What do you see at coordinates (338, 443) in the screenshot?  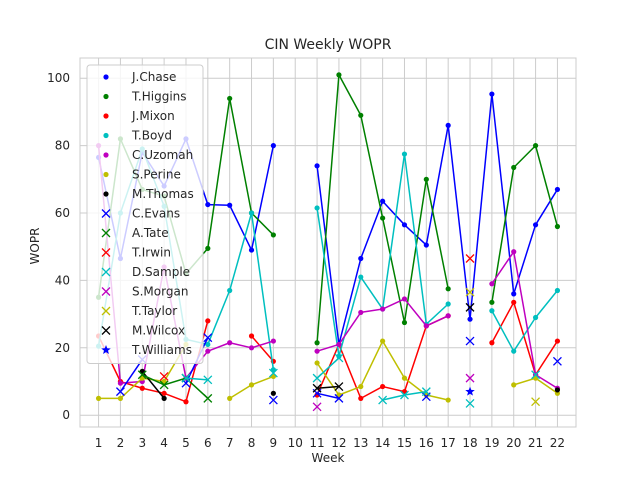 I see `x-tick-label: 12` at bounding box center [338, 443].